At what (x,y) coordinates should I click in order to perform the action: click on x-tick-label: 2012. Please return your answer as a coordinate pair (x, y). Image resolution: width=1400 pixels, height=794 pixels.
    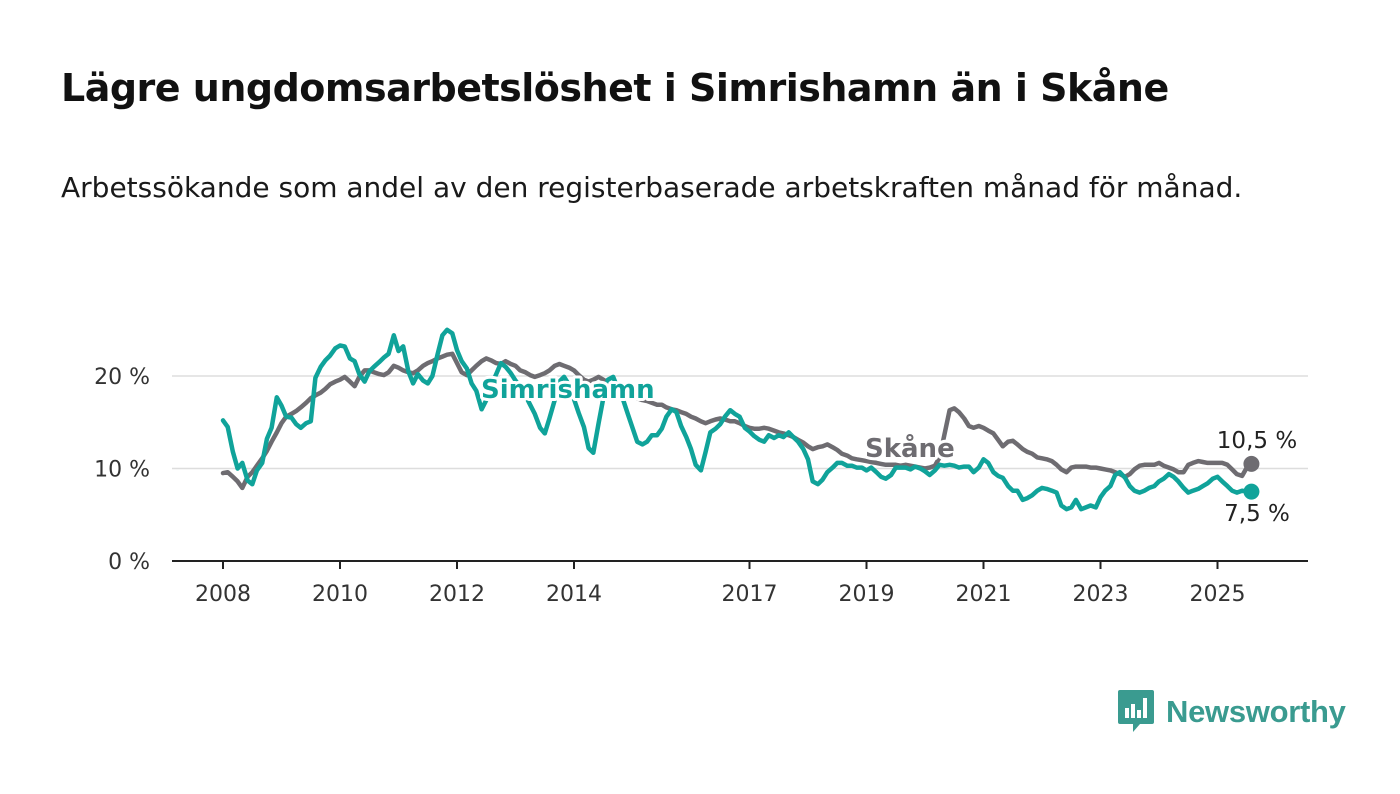
    Looking at the image, I should click on (457, 594).